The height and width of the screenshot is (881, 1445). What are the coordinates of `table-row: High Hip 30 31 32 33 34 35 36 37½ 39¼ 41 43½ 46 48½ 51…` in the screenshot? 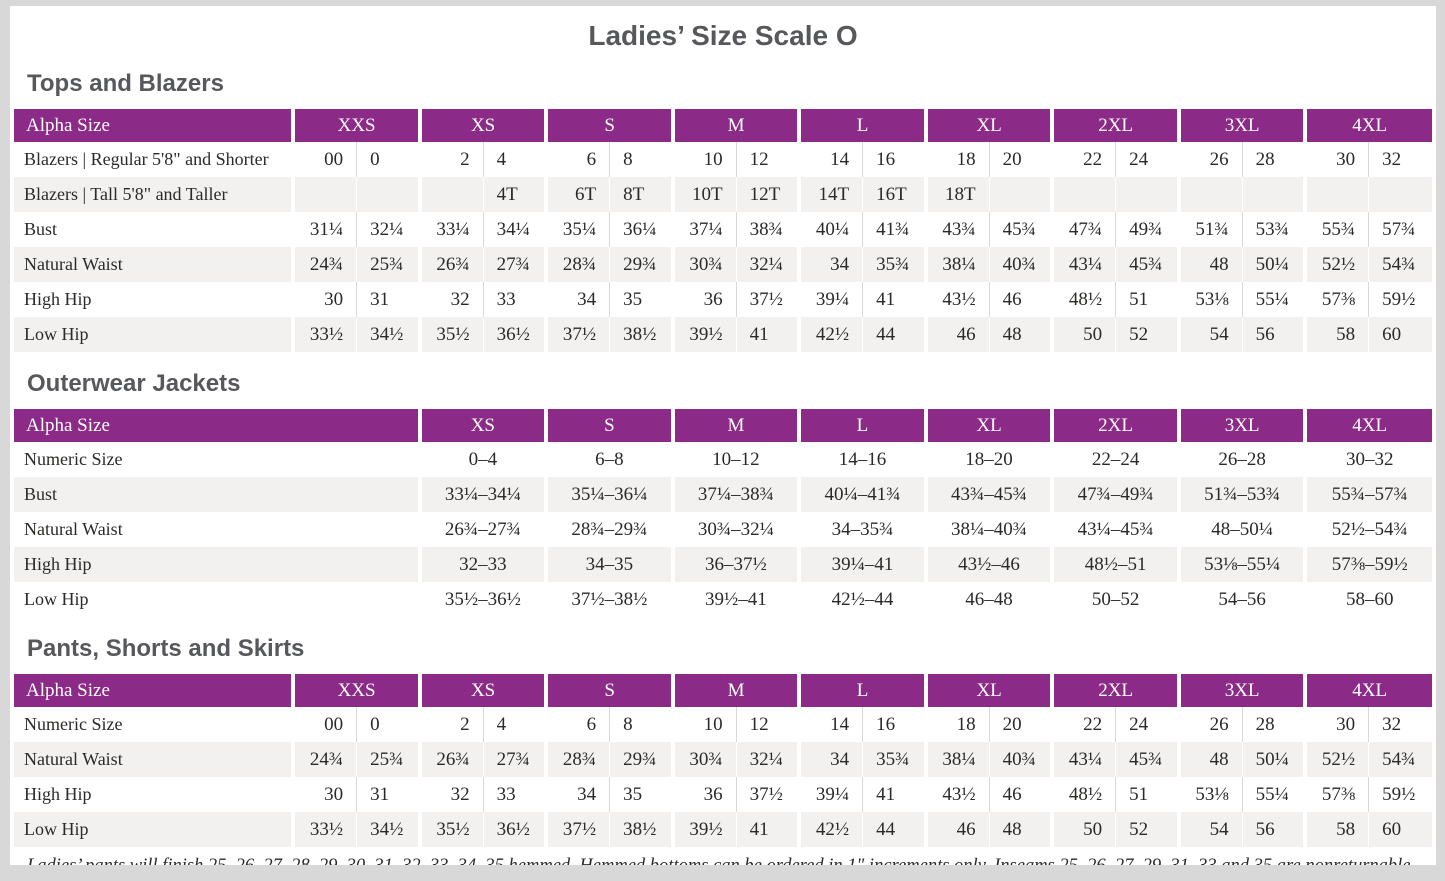 It's located at (723, 299).